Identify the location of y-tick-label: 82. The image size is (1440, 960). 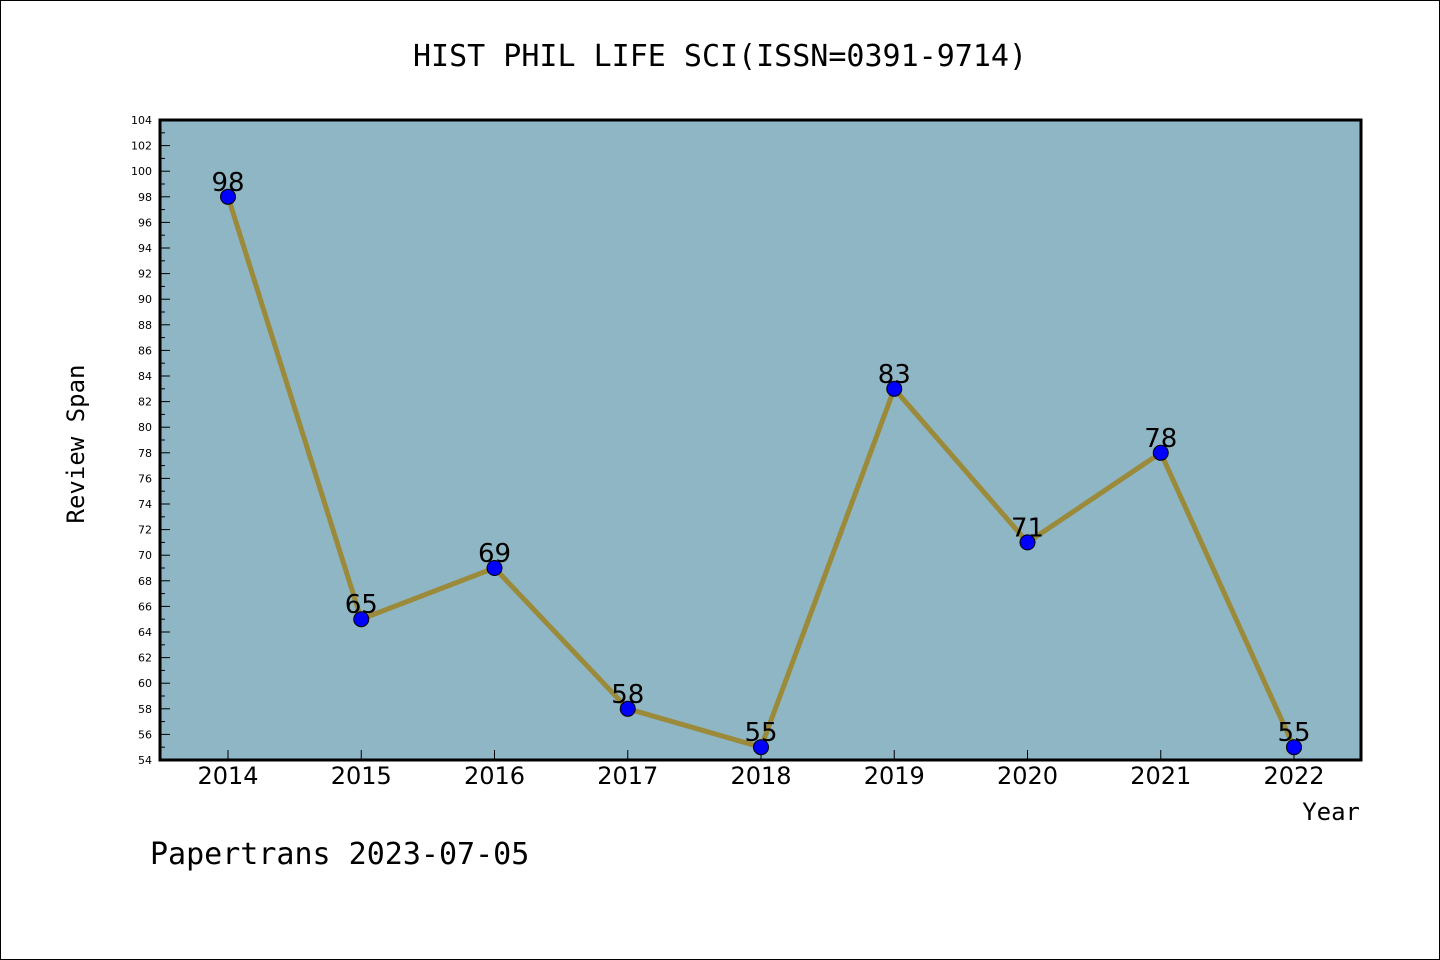
(145, 402).